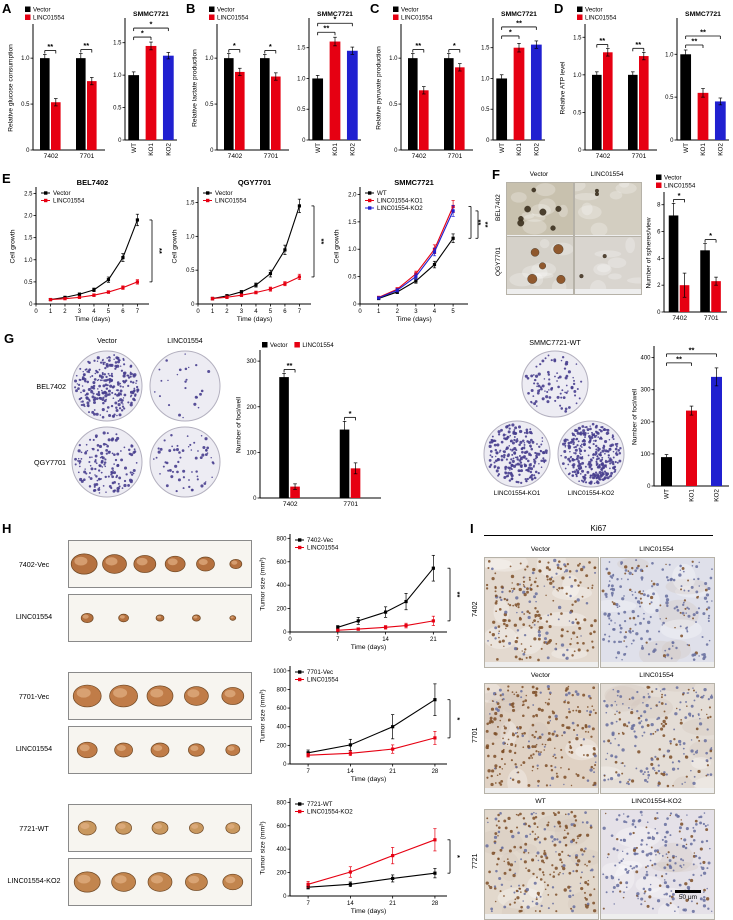 This screenshot has width=733, height=920. I want to click on lactate-bar-chart-knockout: 0 0.5 1.0 1.5 SMMC7721 WT KO1 KO2 ** *, so click(328, 87).